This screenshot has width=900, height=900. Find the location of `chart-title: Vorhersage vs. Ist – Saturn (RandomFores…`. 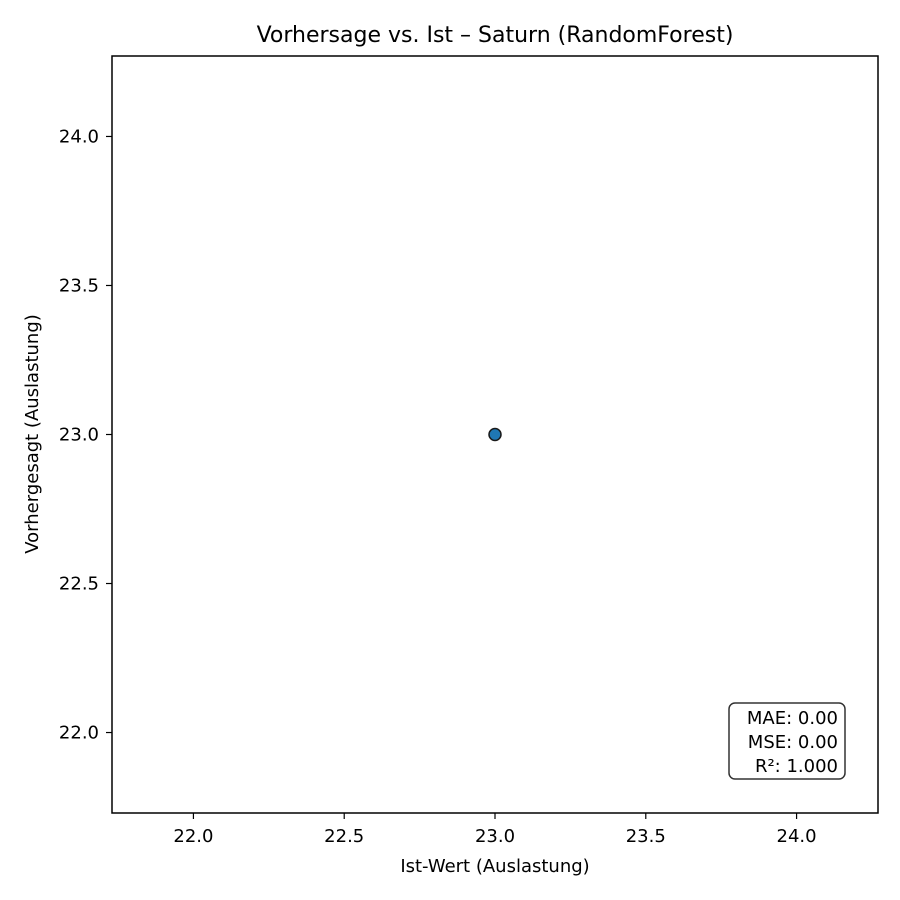

chart-title: Vorhersage vs. Ist – Saturn (RandomFores… is located at coordinates (495, 35).